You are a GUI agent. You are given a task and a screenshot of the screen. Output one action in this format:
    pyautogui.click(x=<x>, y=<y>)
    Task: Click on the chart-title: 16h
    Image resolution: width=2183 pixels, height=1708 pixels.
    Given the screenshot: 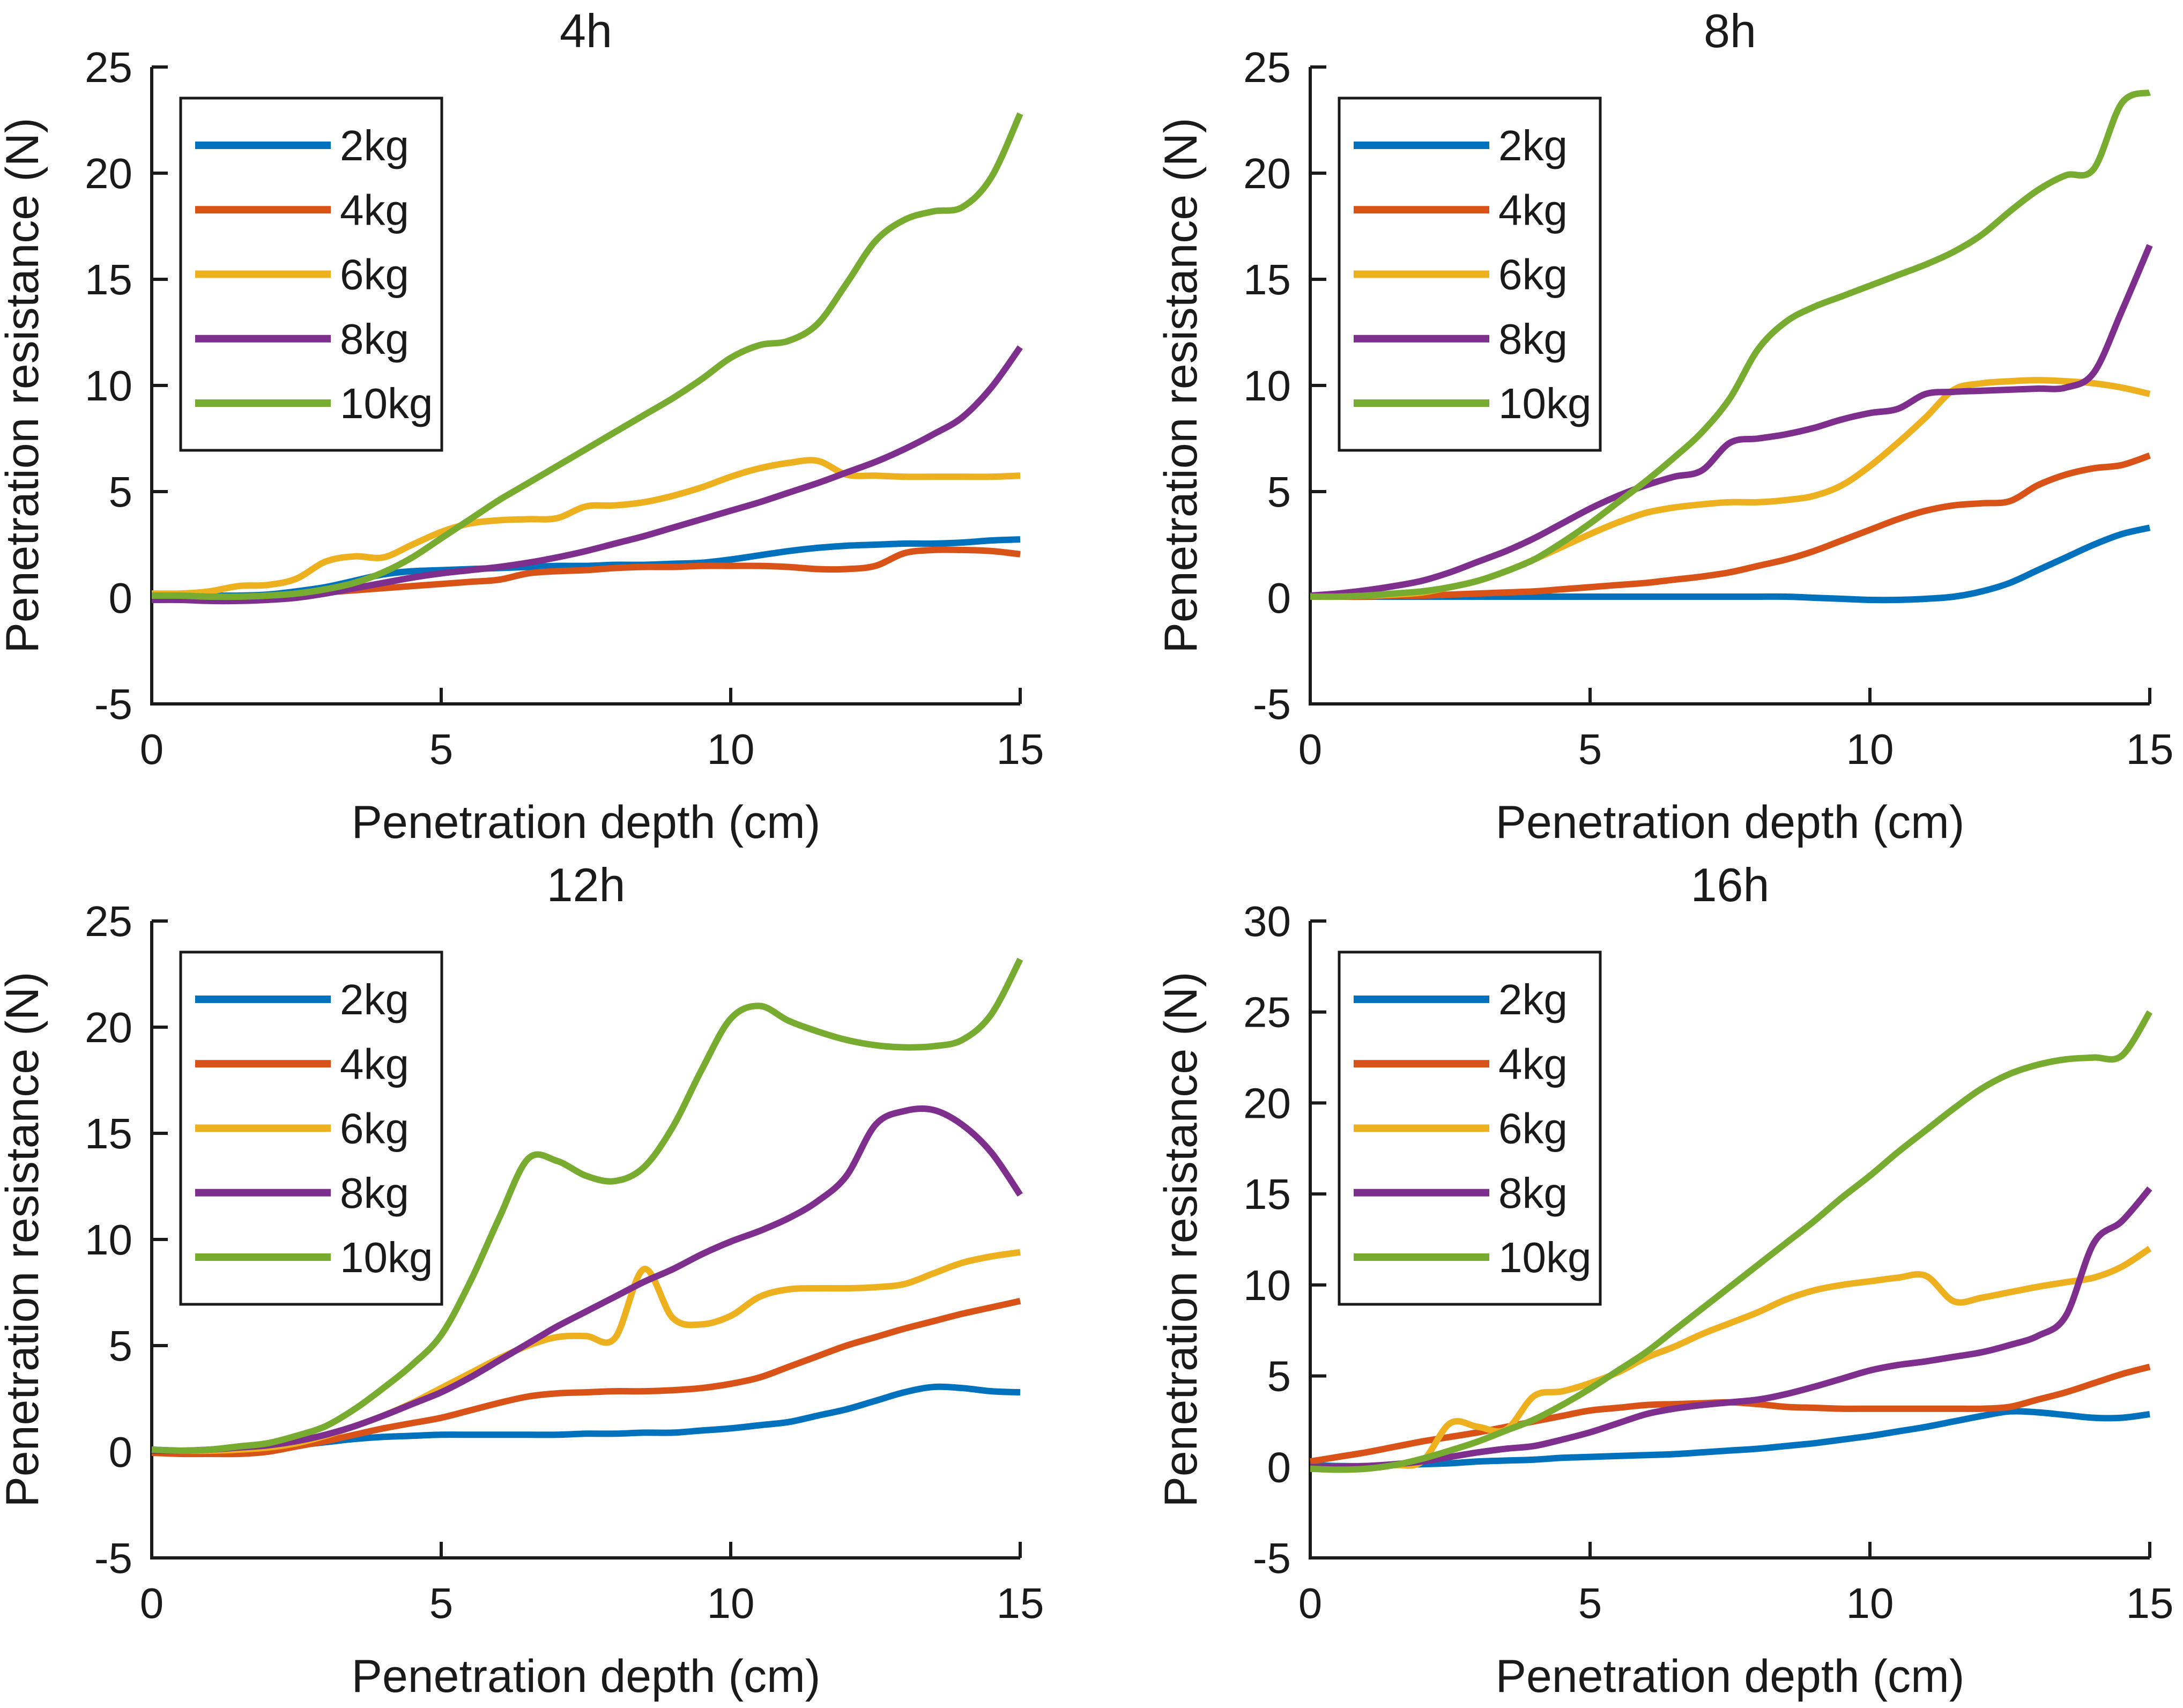 What is the action you would take?
    pyautogui.click(x=1730, y=884)
    